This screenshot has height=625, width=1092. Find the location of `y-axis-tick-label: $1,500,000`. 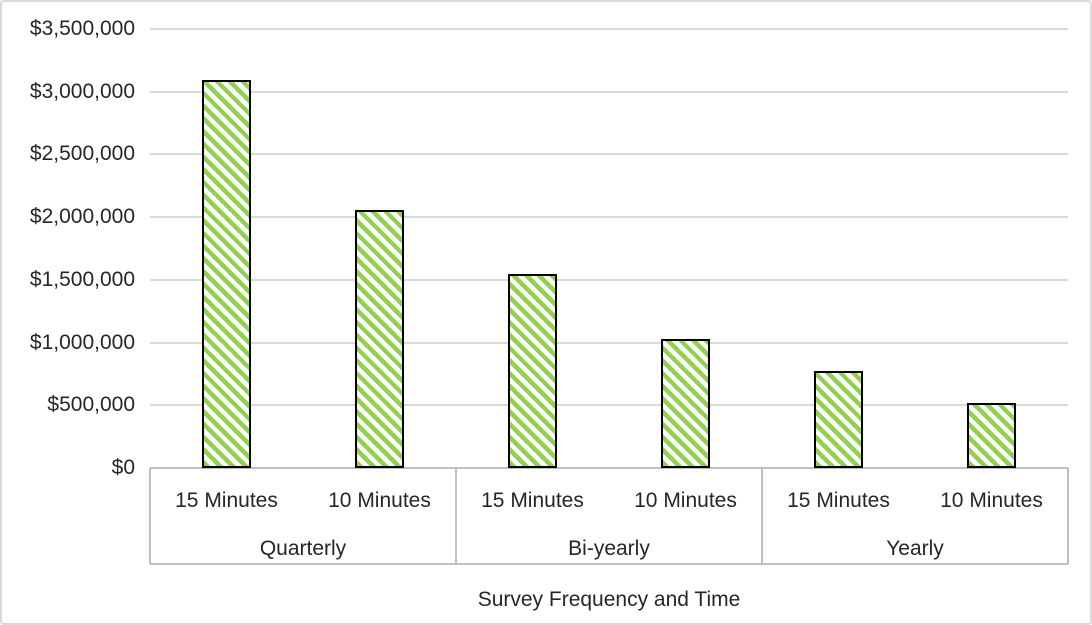

y-axis-tick-label: $1,500,000 is located at coordinates (82, 279).